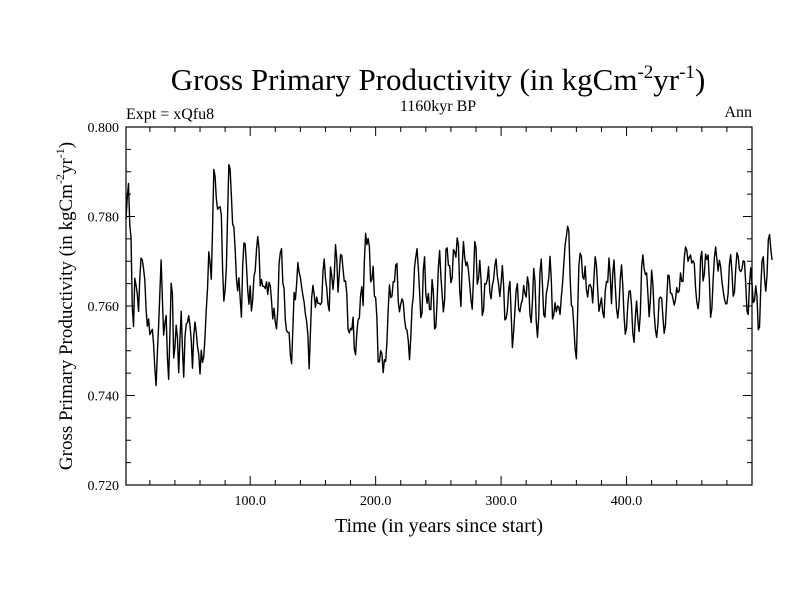  Describe the element at coordinates (438, 106) in the screenshot. I see `period-label: 1160kyr BP` at that location.